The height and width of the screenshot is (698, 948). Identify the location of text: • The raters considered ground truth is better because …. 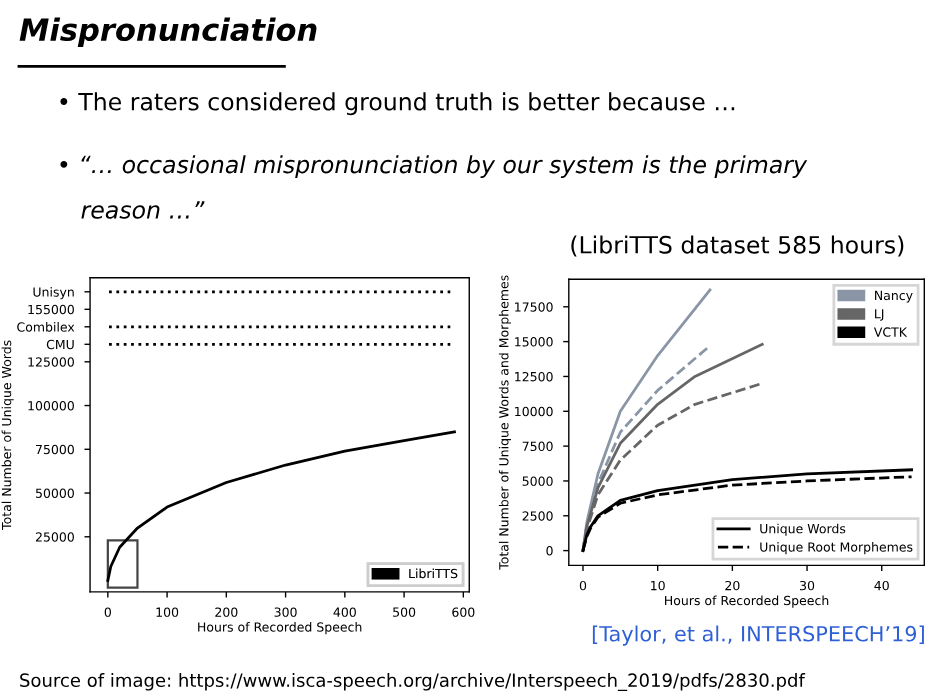
(397, 104).